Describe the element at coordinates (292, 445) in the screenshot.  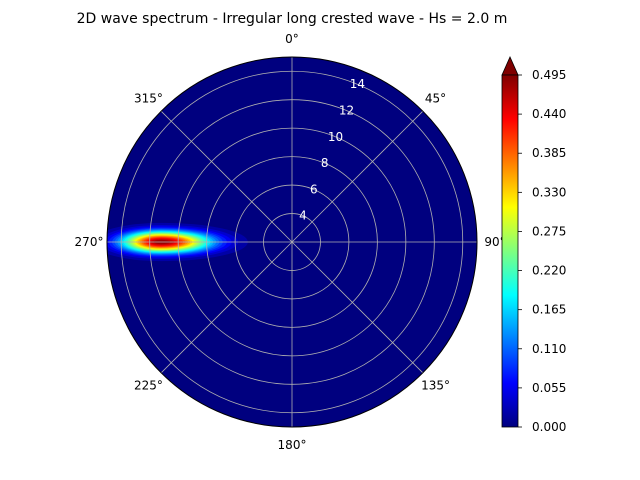
I see `angle-tick-label: 180°` at that location.